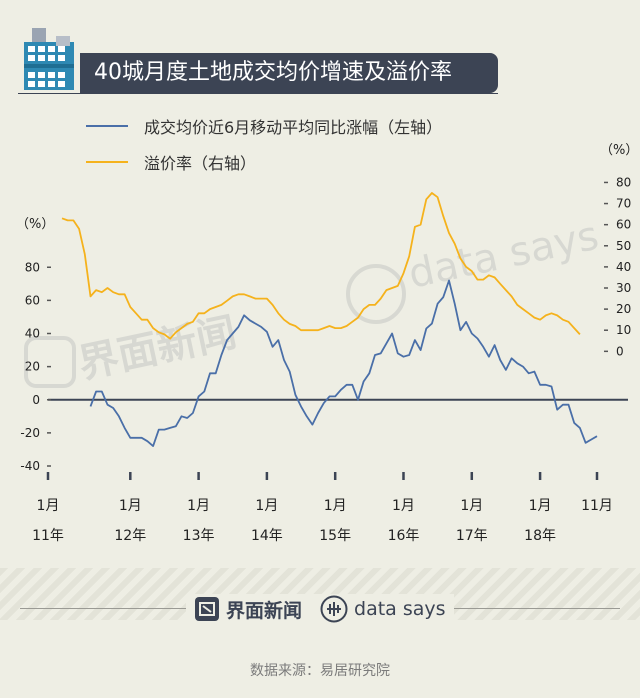 This screenshot has width=640, height=698. I want to click on right-tick-label: 80, so click(623, 182).